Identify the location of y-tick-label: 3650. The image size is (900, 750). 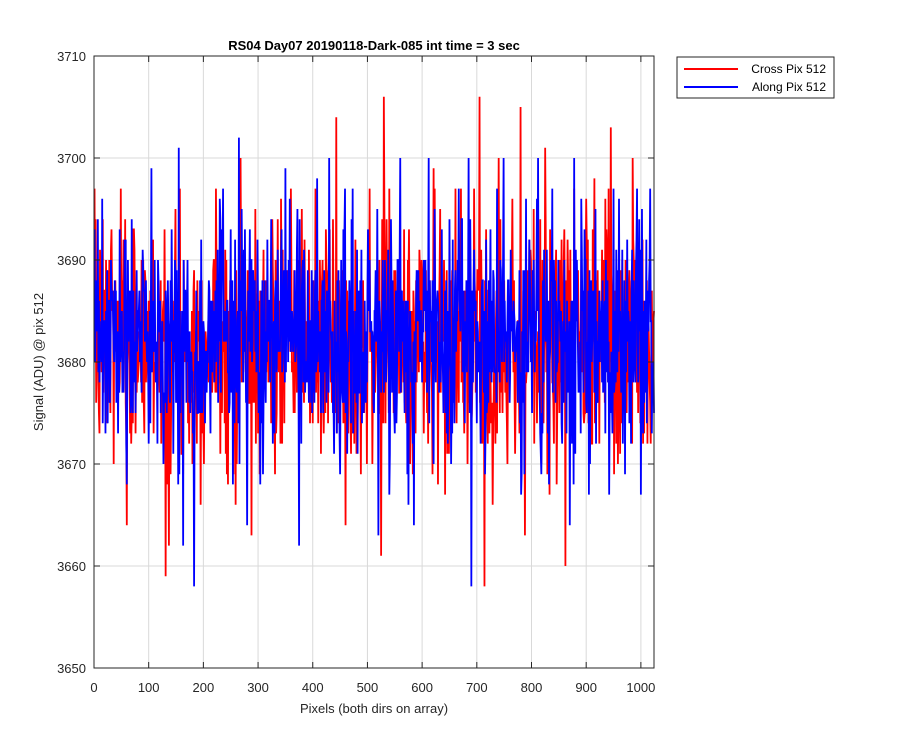
(71, 668).